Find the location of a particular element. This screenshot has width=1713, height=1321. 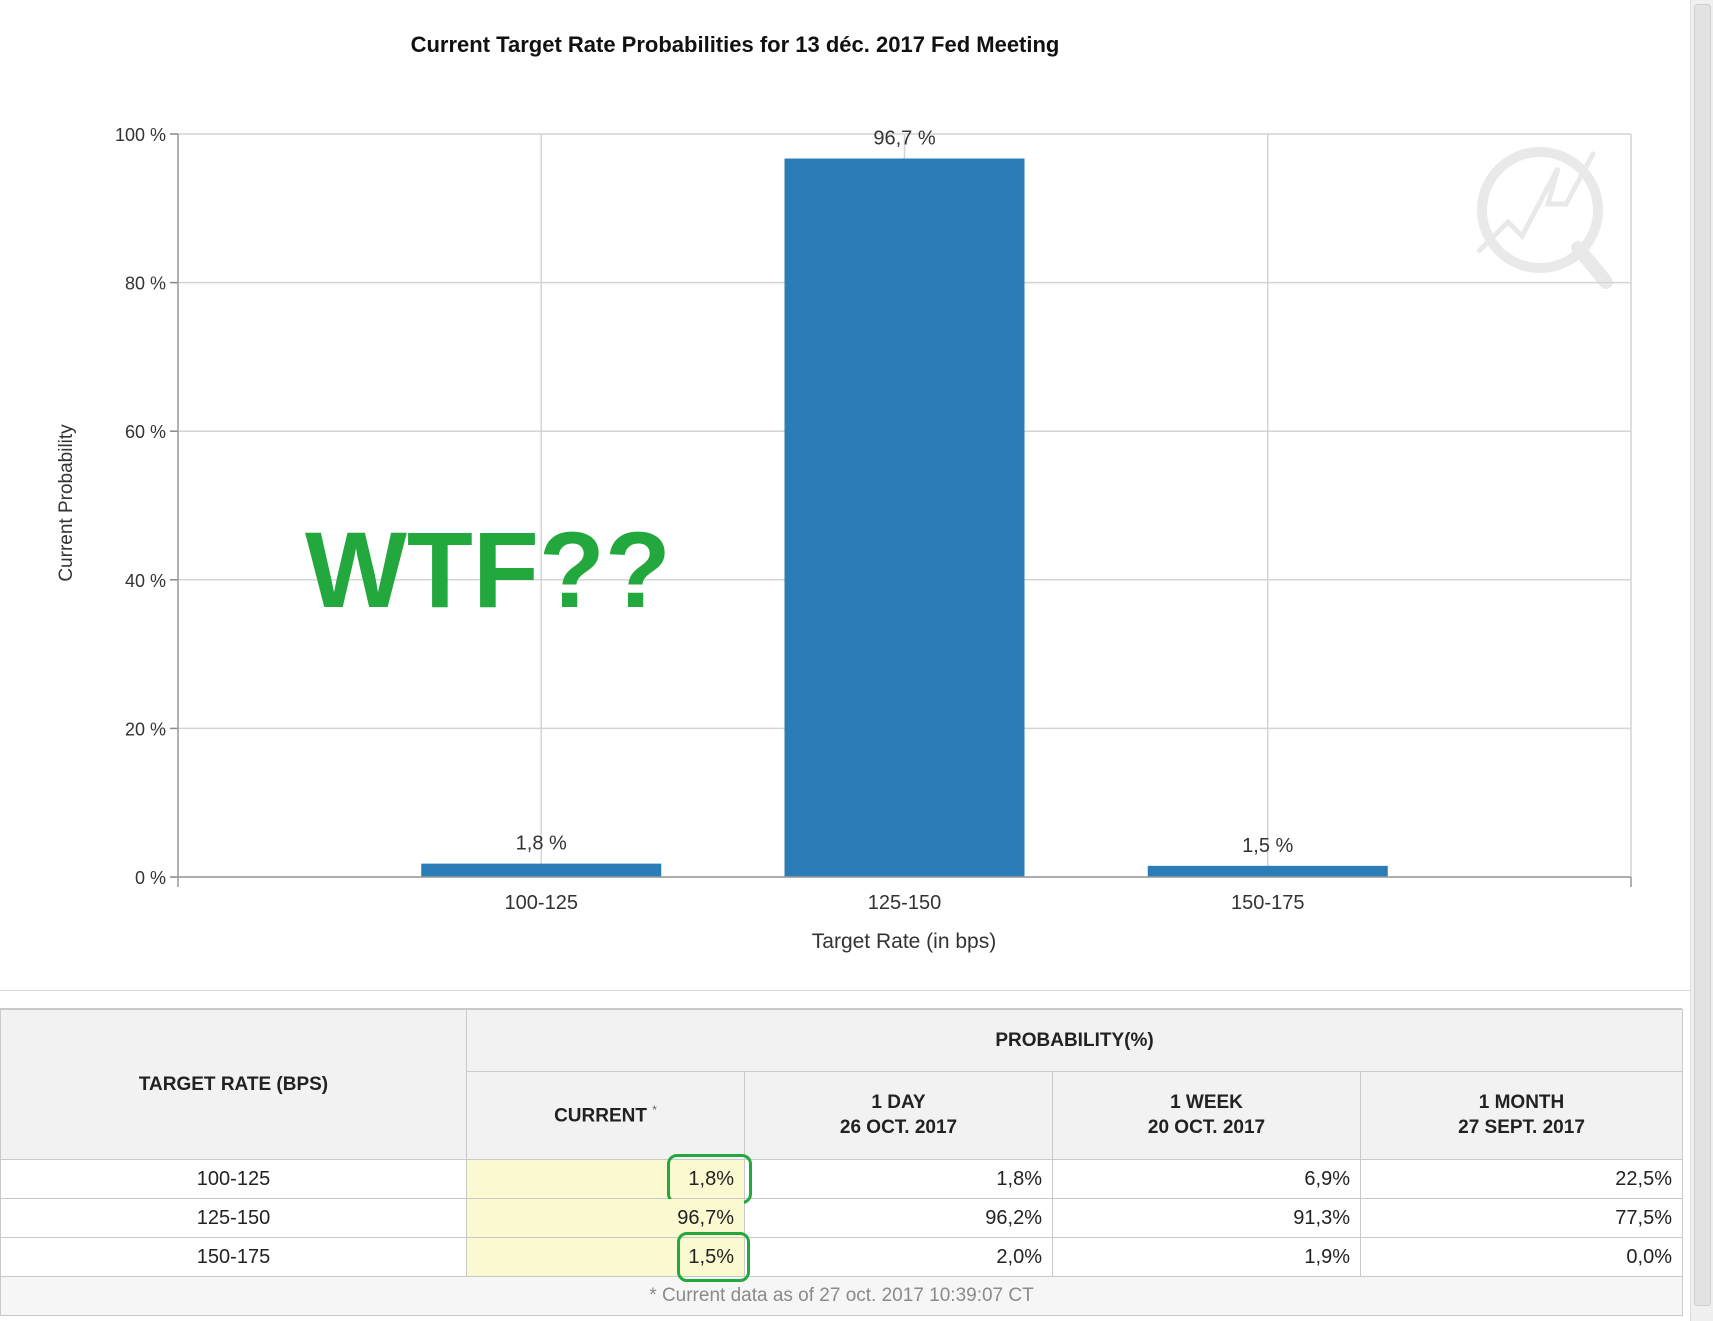

x-tick-label: 150-175 is located at coordinates (1267, 903).